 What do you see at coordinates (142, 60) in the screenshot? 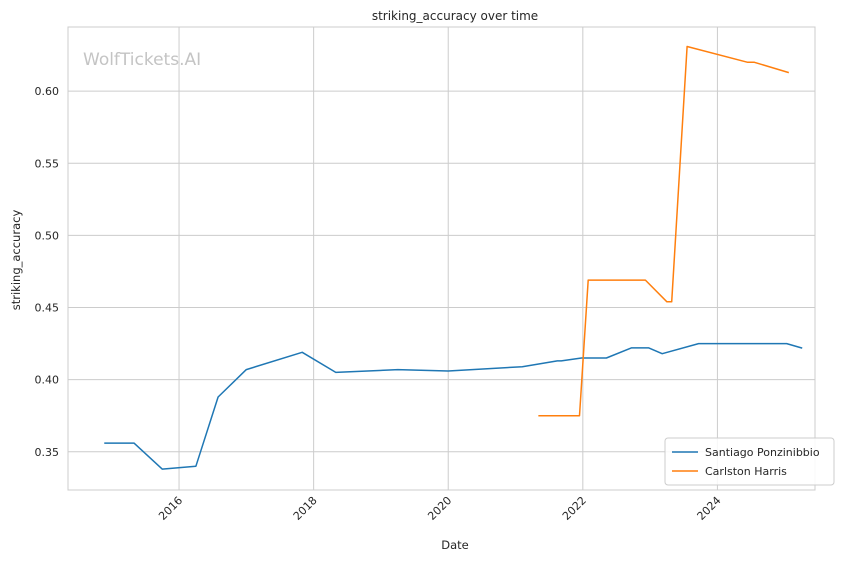
I see `watermark: WolfTickets.AI` at bounding box center [142, 60].